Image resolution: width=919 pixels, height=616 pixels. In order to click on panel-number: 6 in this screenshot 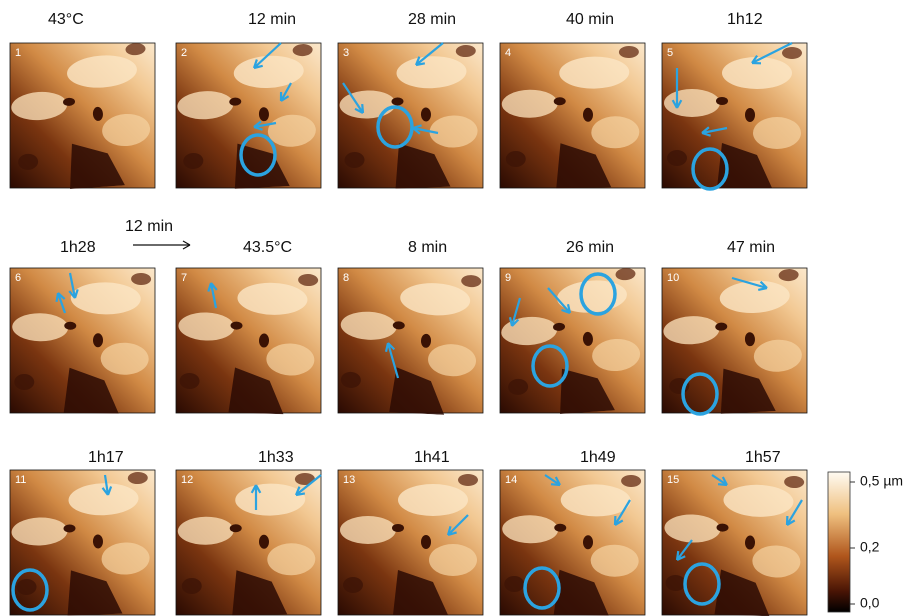, I will do `click(18, 278)`.